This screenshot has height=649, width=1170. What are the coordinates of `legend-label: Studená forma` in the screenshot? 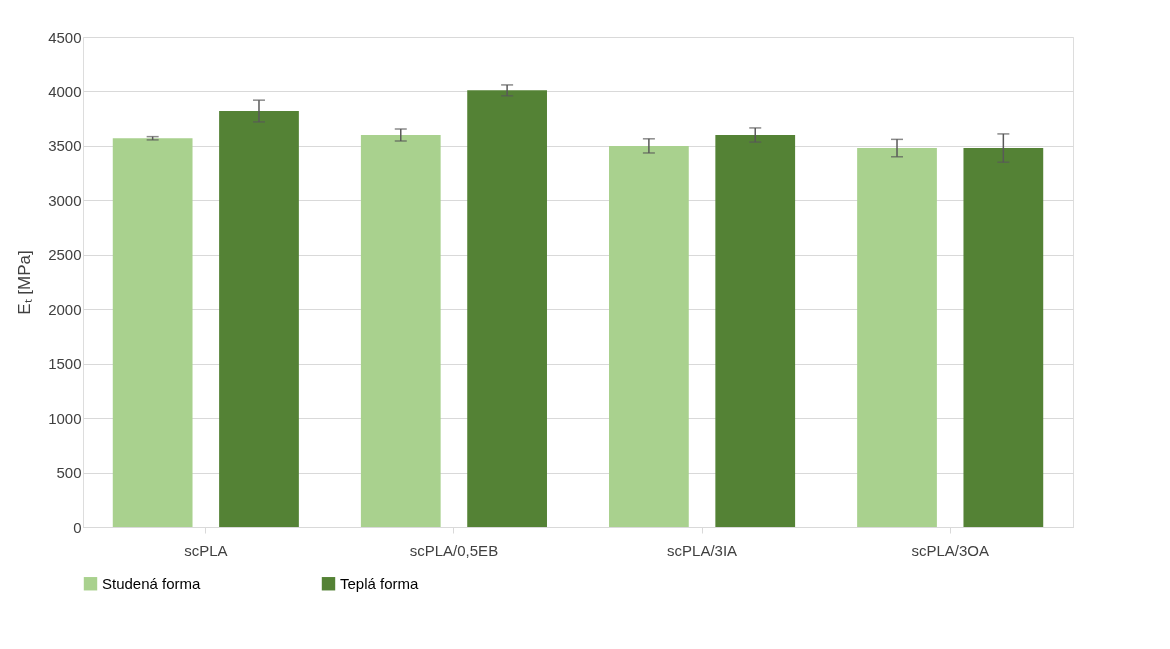 It's located at (152, 583).